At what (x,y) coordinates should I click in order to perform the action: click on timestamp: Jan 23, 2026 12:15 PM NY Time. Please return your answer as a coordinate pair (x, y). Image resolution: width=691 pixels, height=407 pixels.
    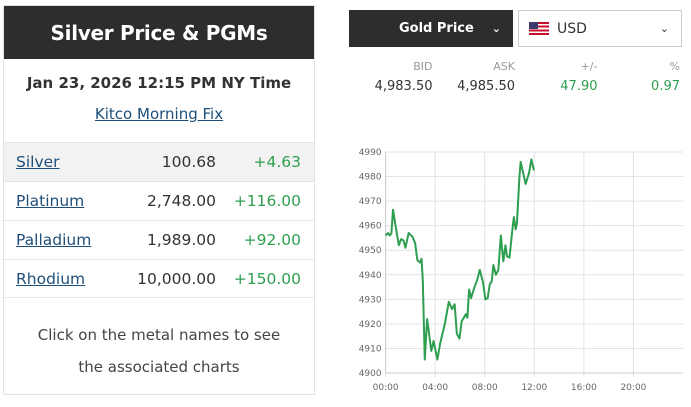
    Looking at the image, I should click on (159, 83).